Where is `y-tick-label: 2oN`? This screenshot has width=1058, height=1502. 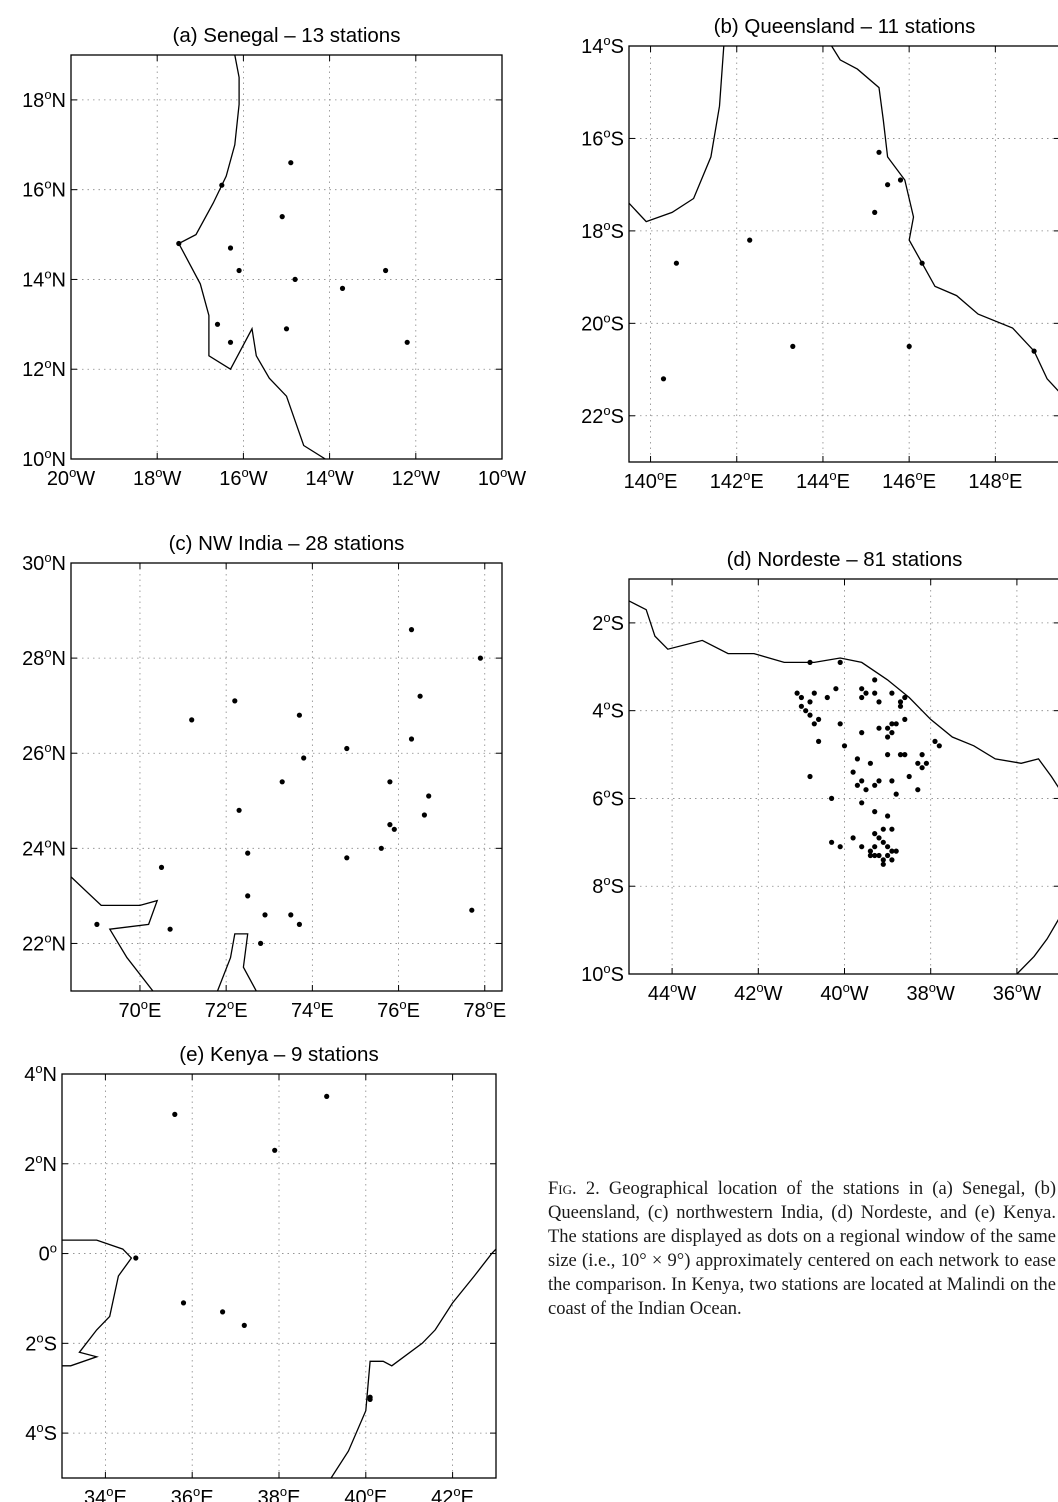
y-tick-label: 2oN is located at coordinates (40, 1163).